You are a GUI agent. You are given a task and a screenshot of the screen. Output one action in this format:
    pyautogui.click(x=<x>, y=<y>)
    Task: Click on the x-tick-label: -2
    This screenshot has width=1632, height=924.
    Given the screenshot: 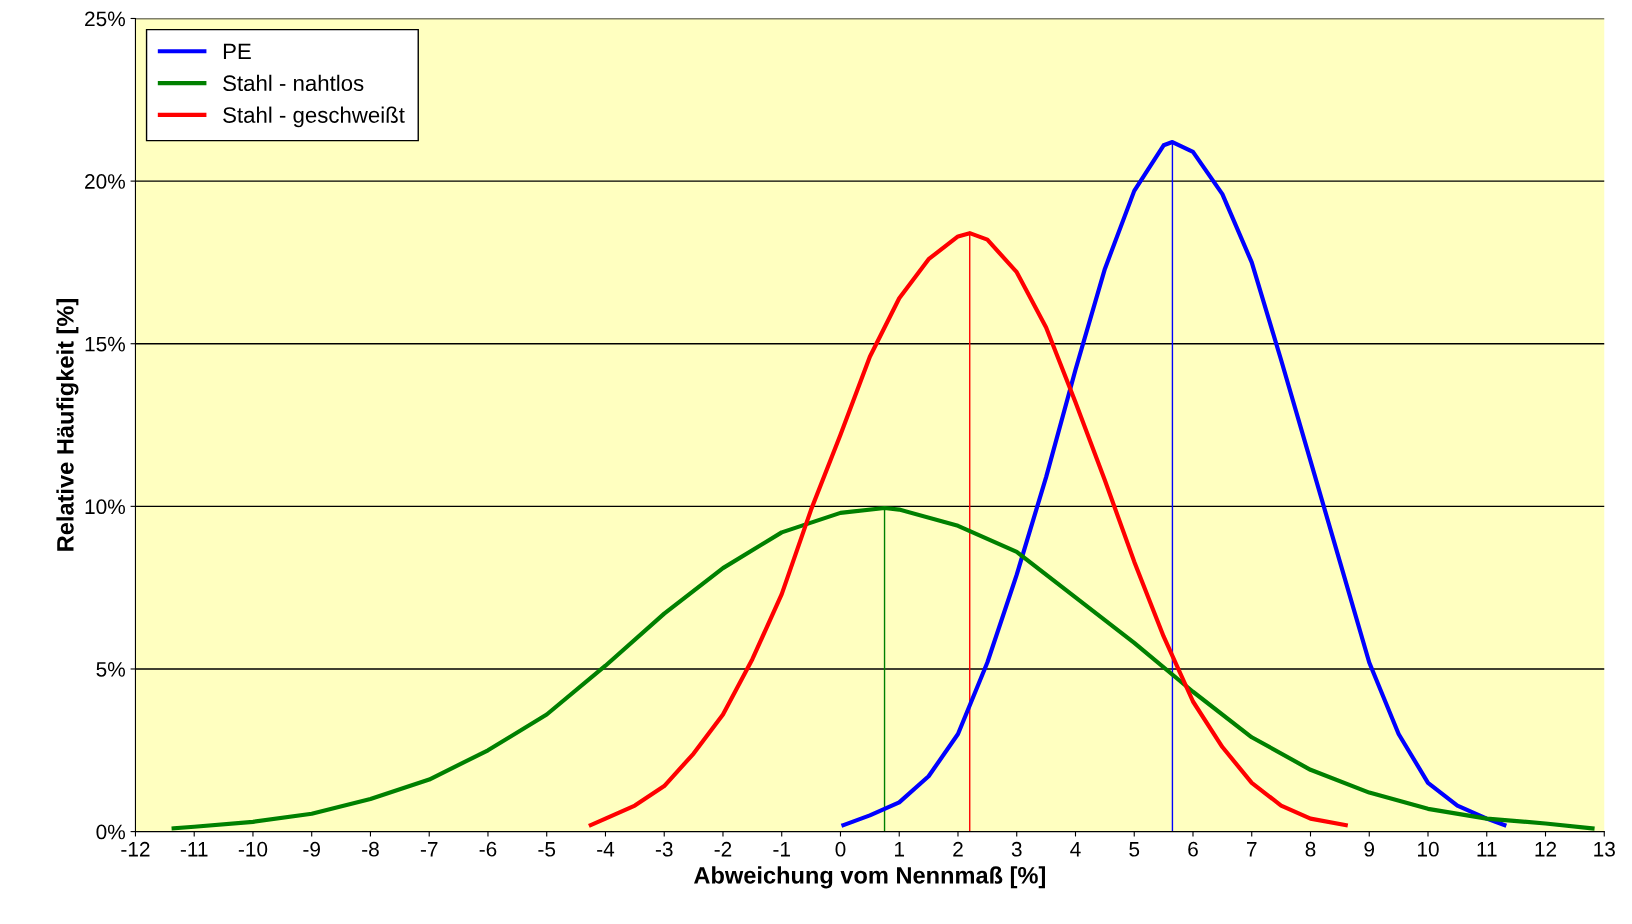 What is the action you would take?
    pyautogui.click(x=723, y=849)
    